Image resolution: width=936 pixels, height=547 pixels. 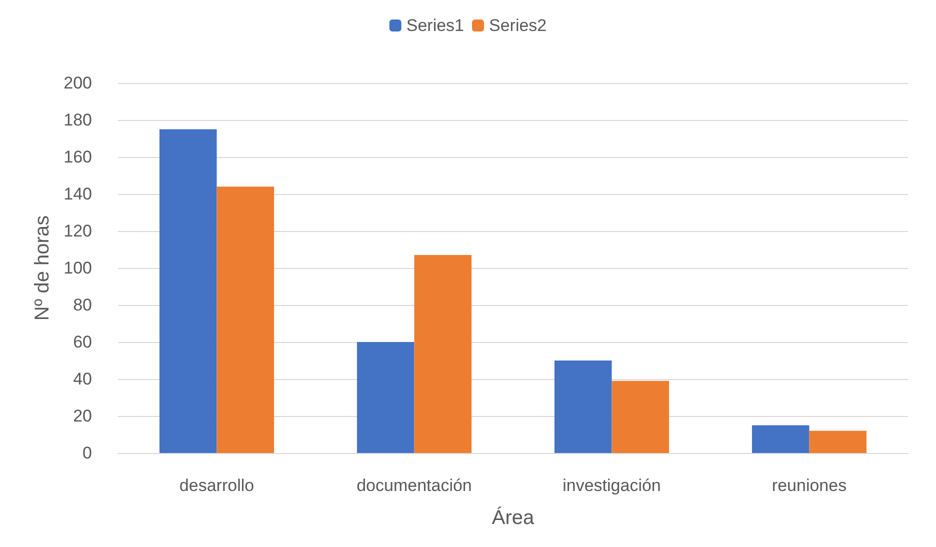 What do you see at coordinates (82, 305) in the screenshot?
I see `y-tick-label: 80` at bounding box center [82, 305].